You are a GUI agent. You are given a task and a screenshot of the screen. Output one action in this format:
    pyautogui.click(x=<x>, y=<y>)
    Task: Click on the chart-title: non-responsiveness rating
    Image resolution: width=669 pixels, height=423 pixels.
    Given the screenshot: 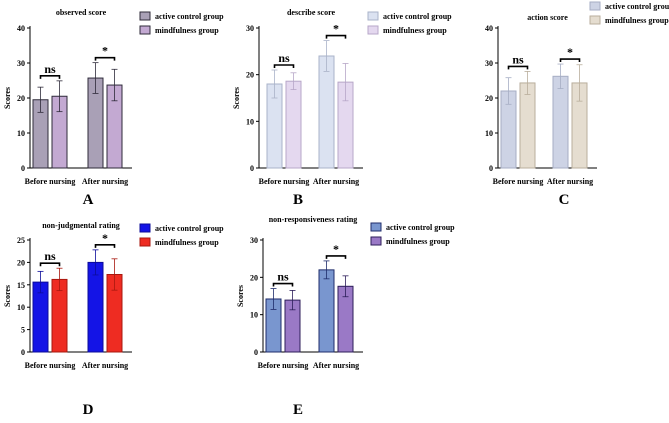 What is the action you would take?
    pyautogui.click(x=313, y=219)
    